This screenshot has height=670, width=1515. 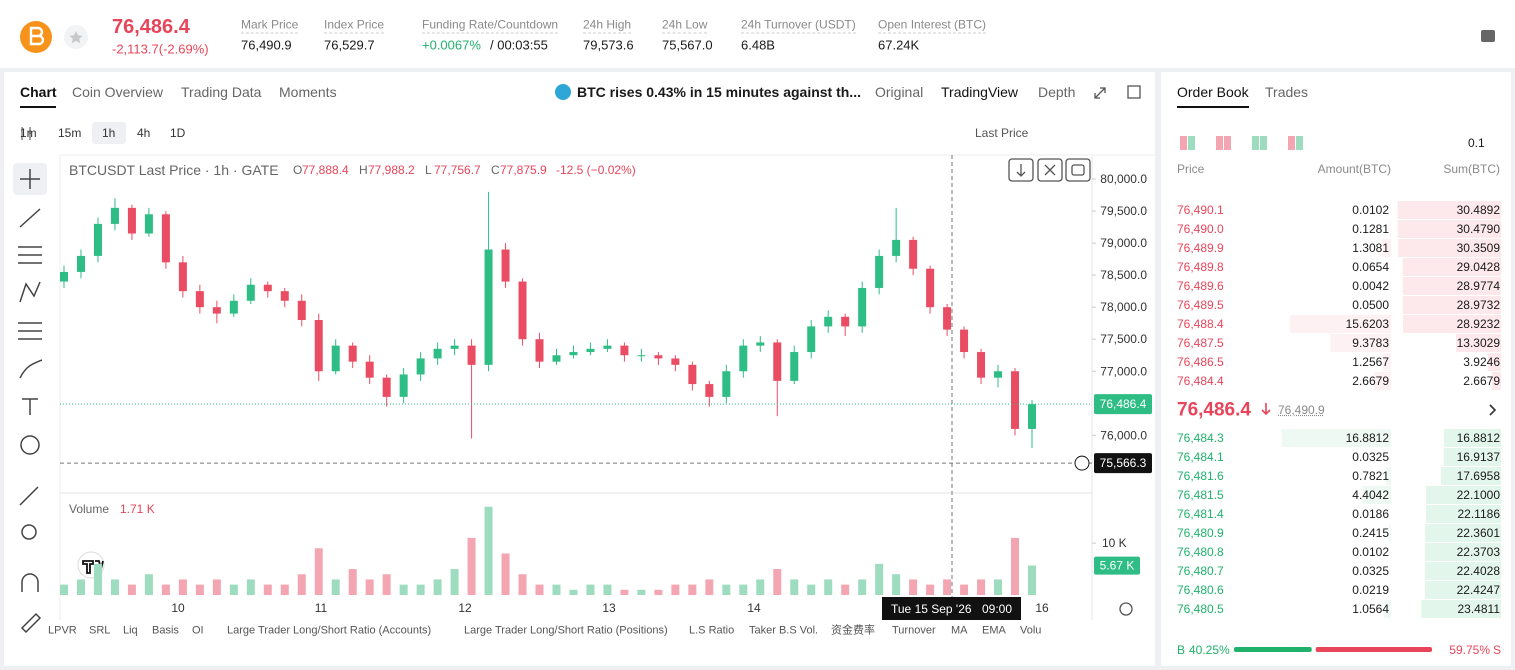 I want to click on indicator: Basis, so click(x=165, y=630).